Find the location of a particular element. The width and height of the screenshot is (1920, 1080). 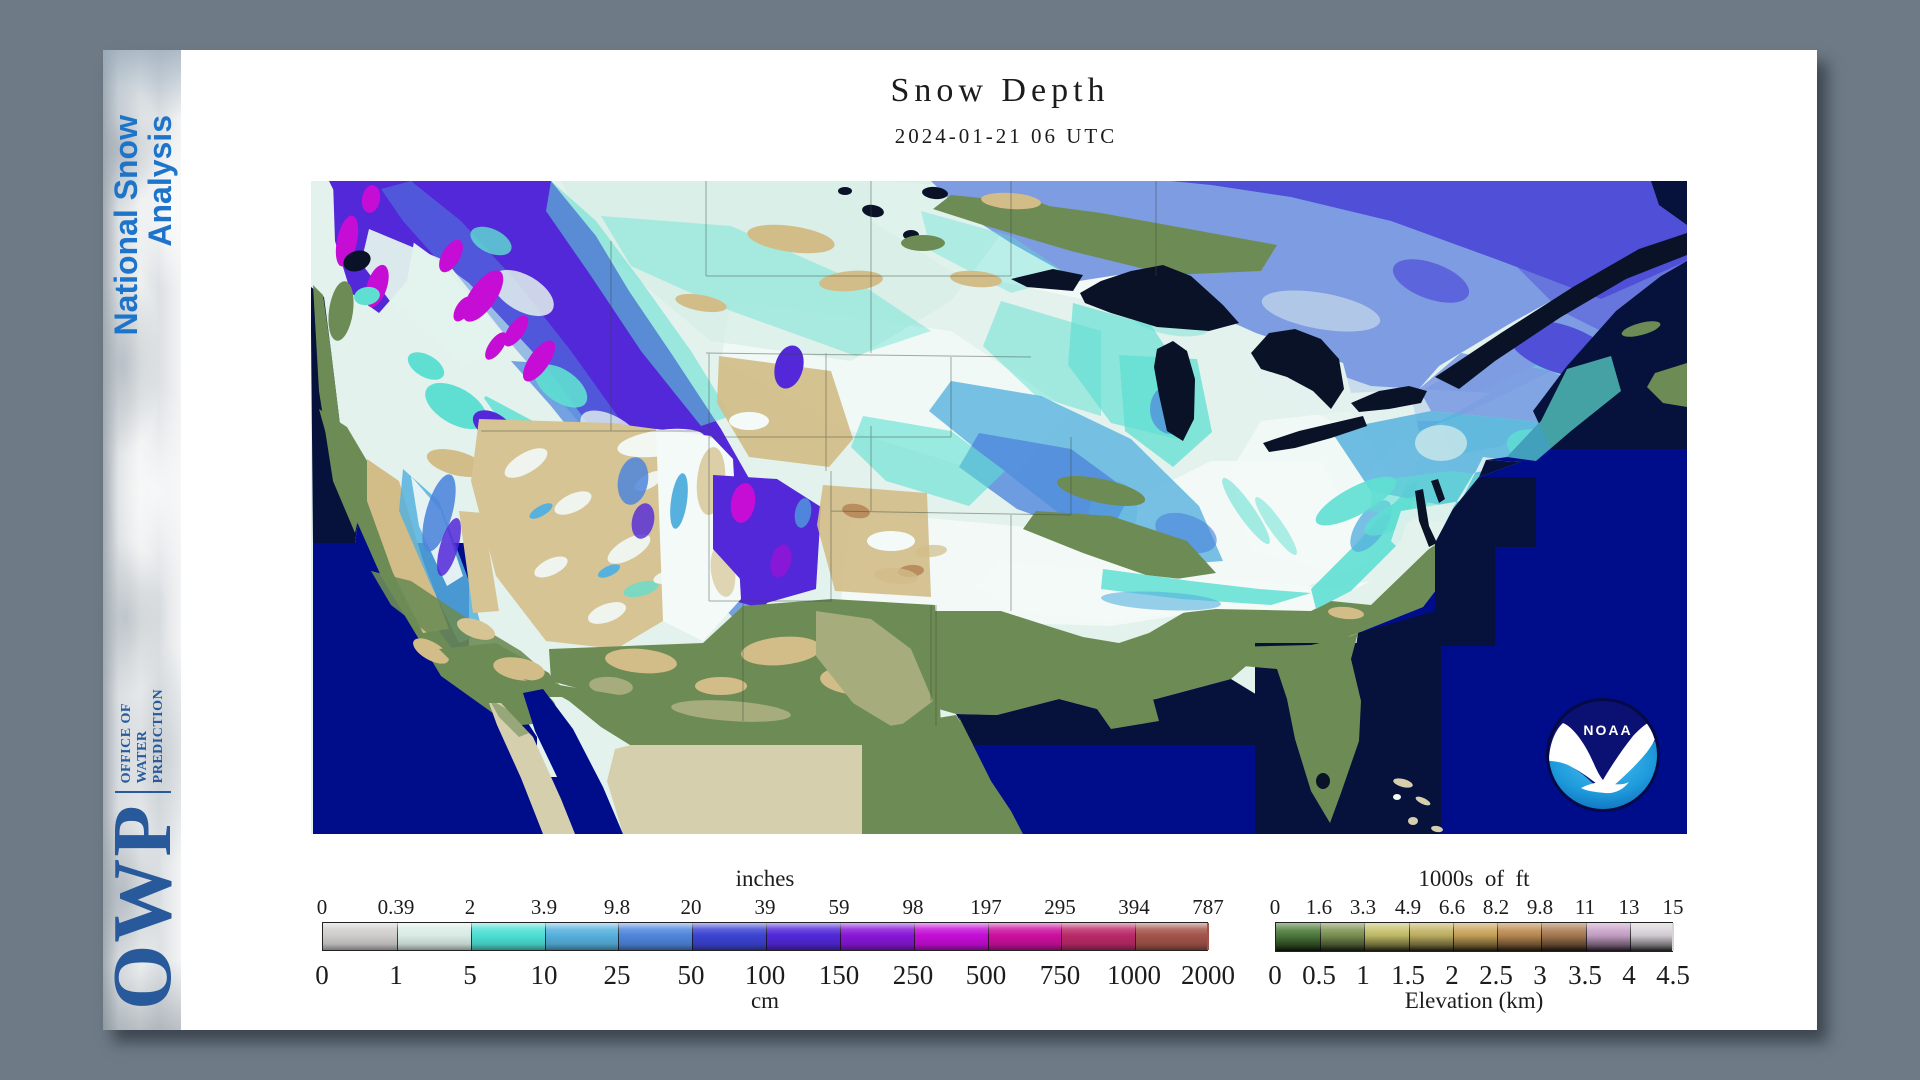

svg-text: NOAA is located at coordinates (1607, 730).